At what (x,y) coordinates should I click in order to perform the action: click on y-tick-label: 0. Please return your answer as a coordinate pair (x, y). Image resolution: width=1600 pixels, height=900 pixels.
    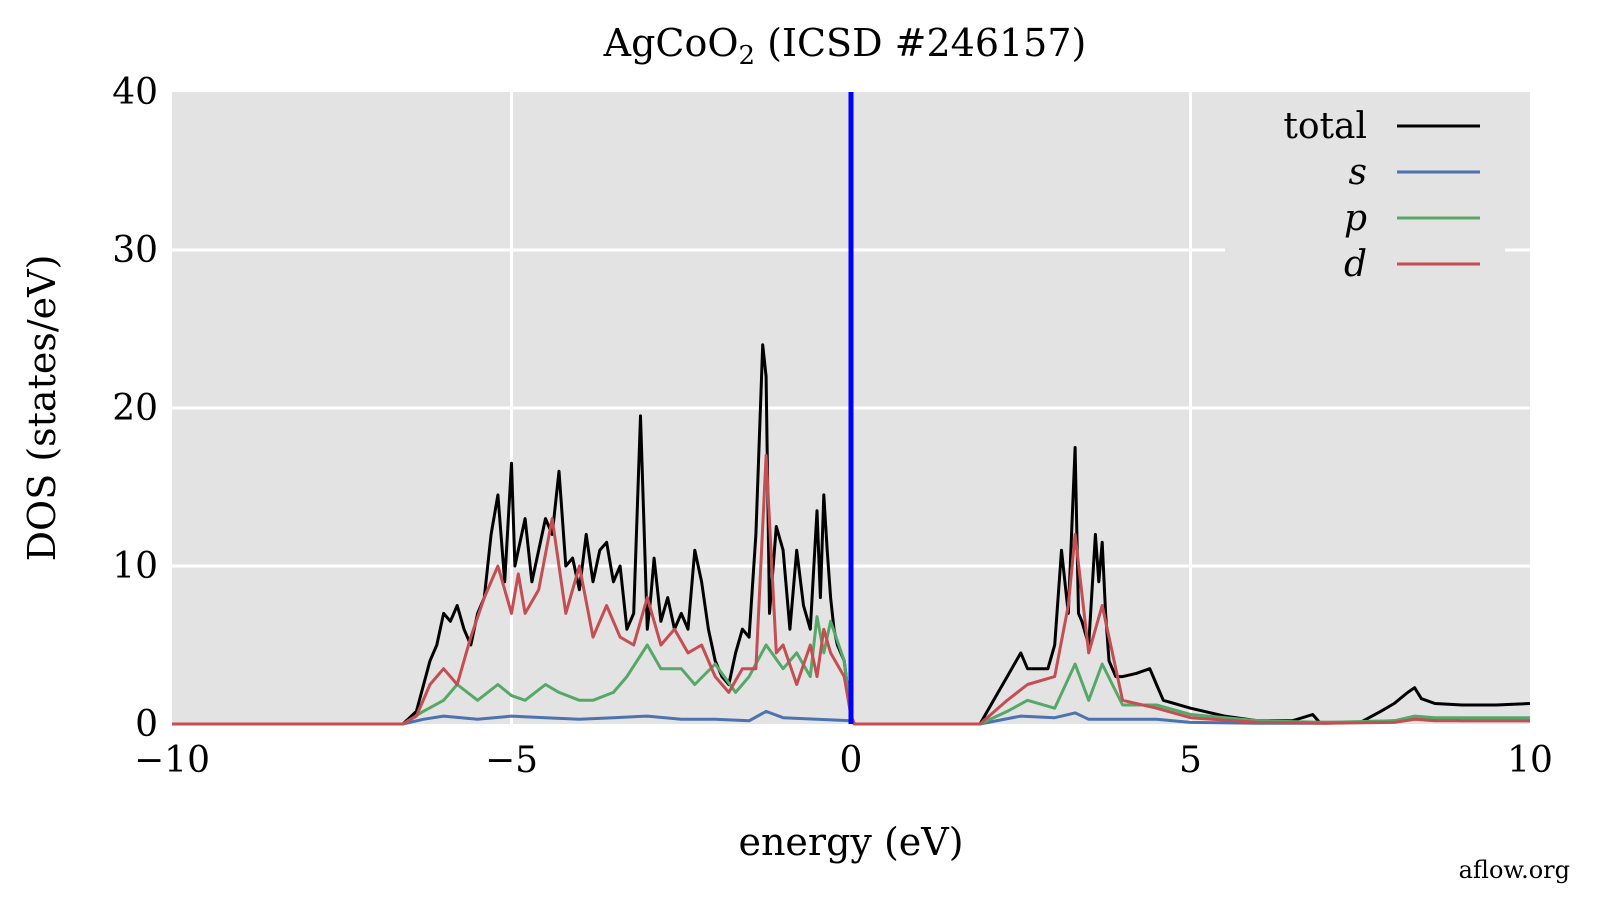
    Looking at the image, I should click on (146, 724).